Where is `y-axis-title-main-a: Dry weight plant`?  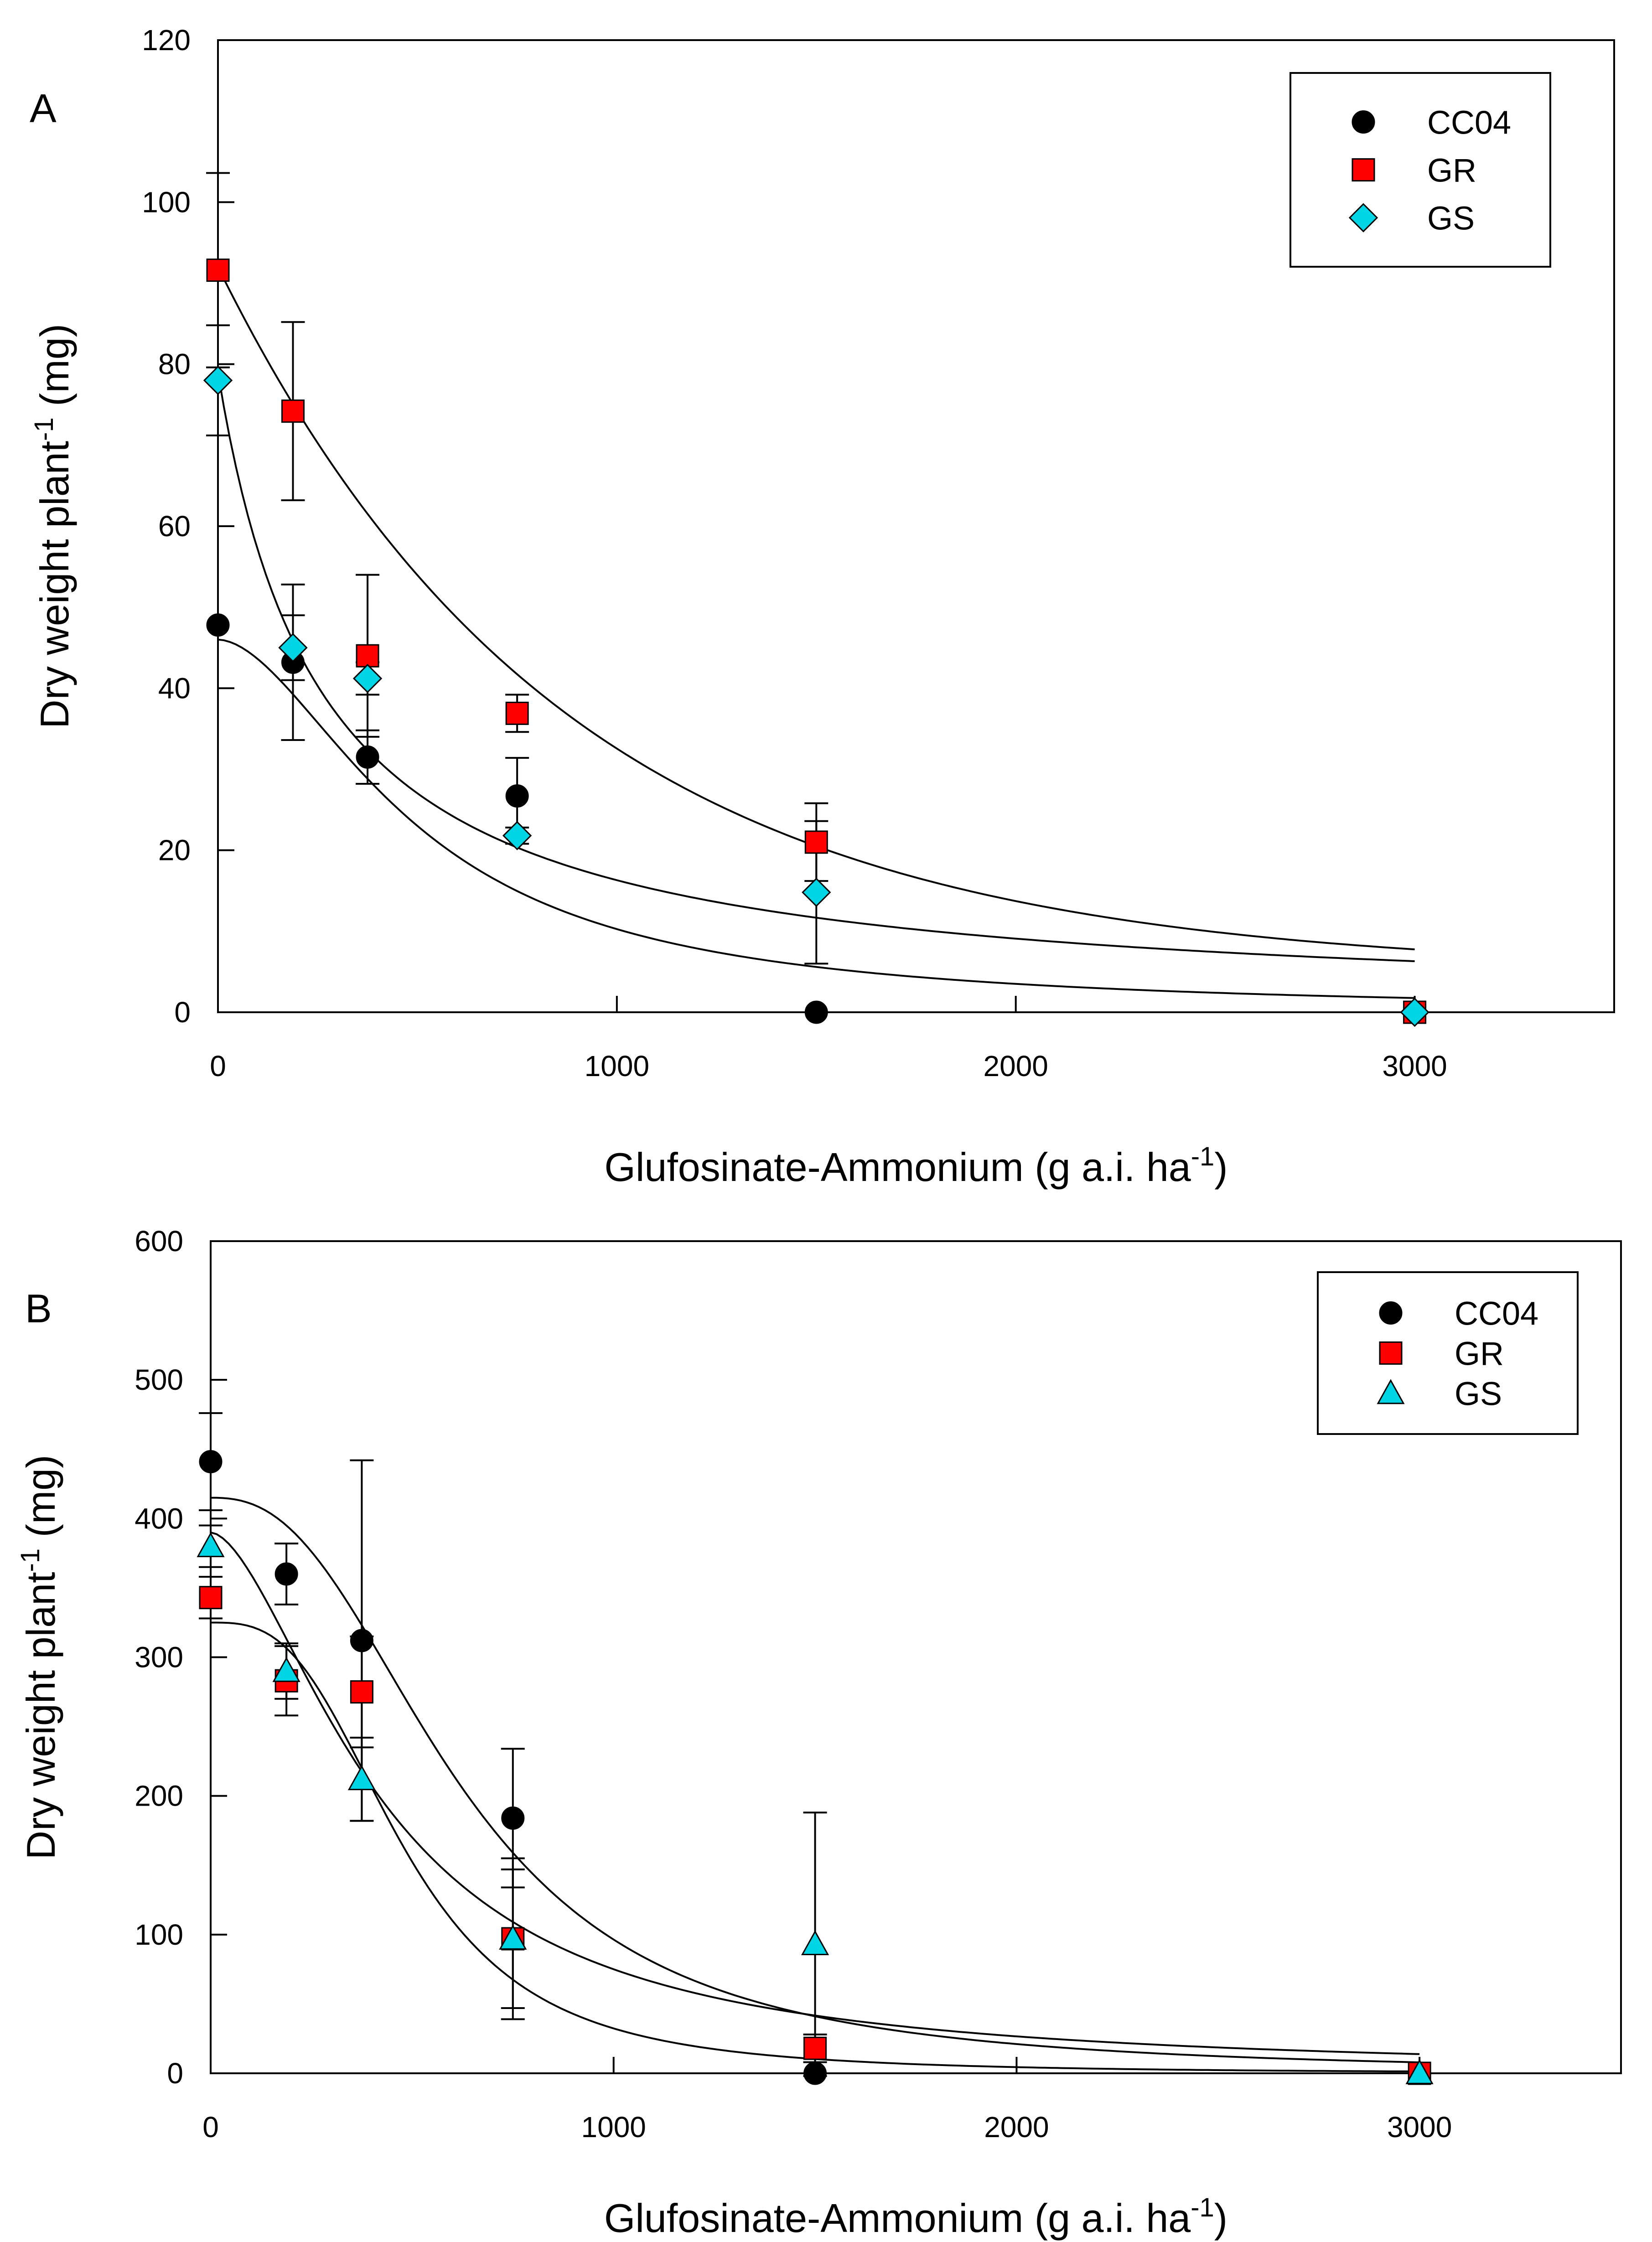
y-axis-title-main-a: Dry weight plant is located at coordinates (54, 585).